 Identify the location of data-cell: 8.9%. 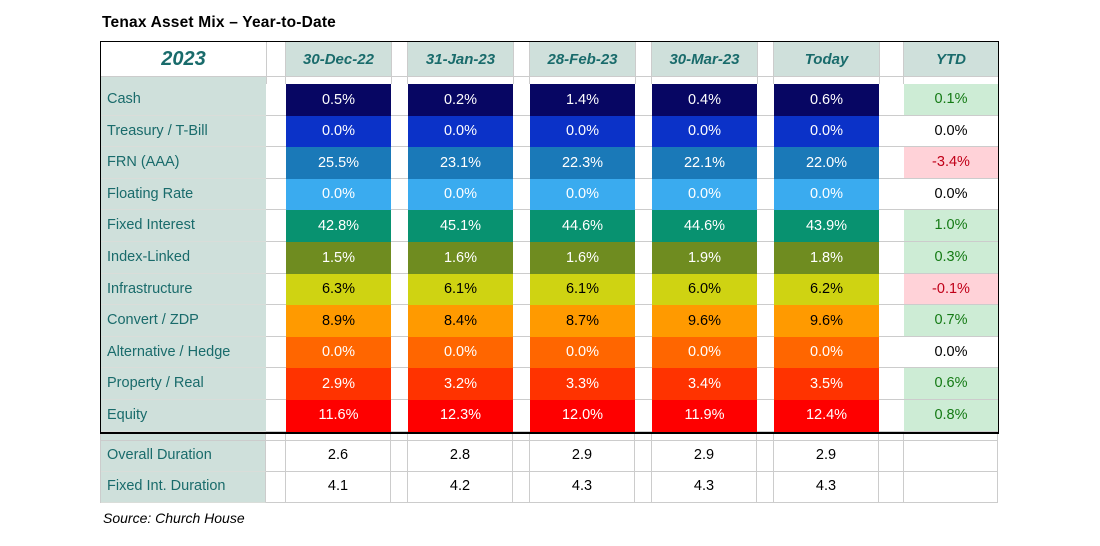
(338, 321).